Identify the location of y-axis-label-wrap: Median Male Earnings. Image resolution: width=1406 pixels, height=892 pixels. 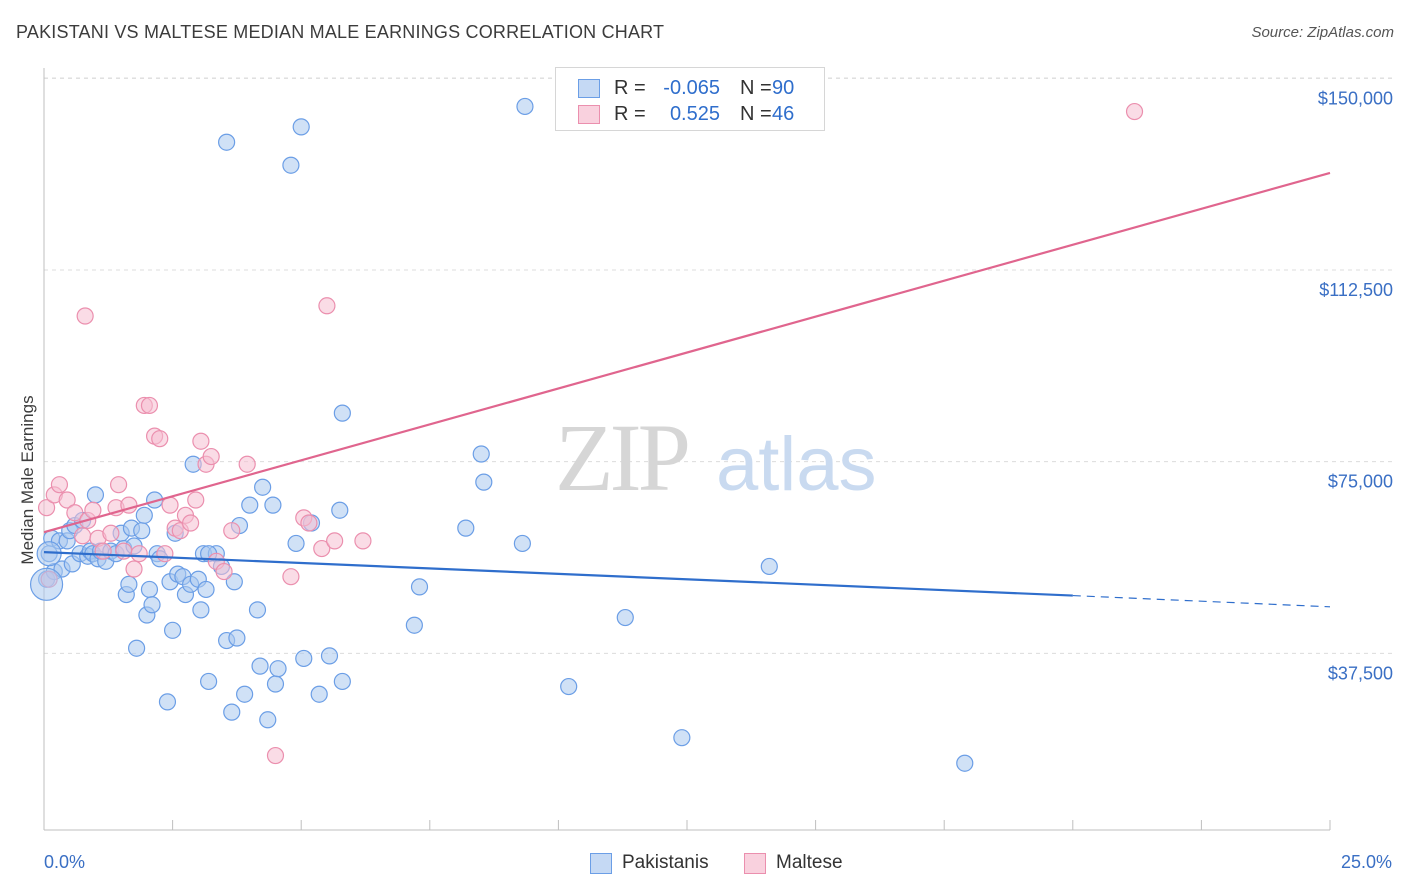
(28, 480).